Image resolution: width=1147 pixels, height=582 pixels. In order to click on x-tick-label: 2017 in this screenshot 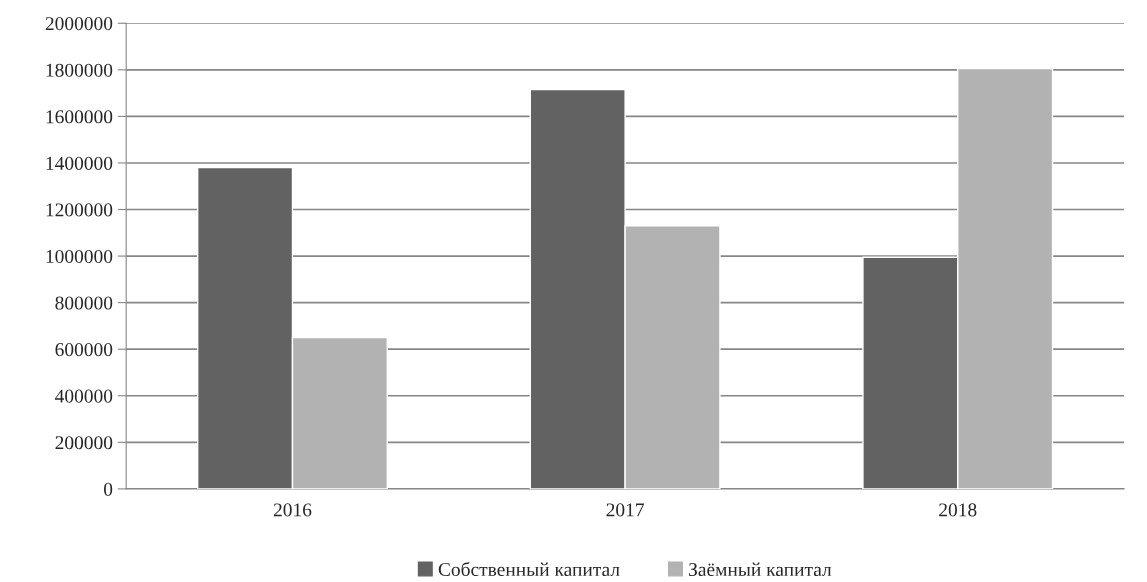, I will do `click(625, 510)`.